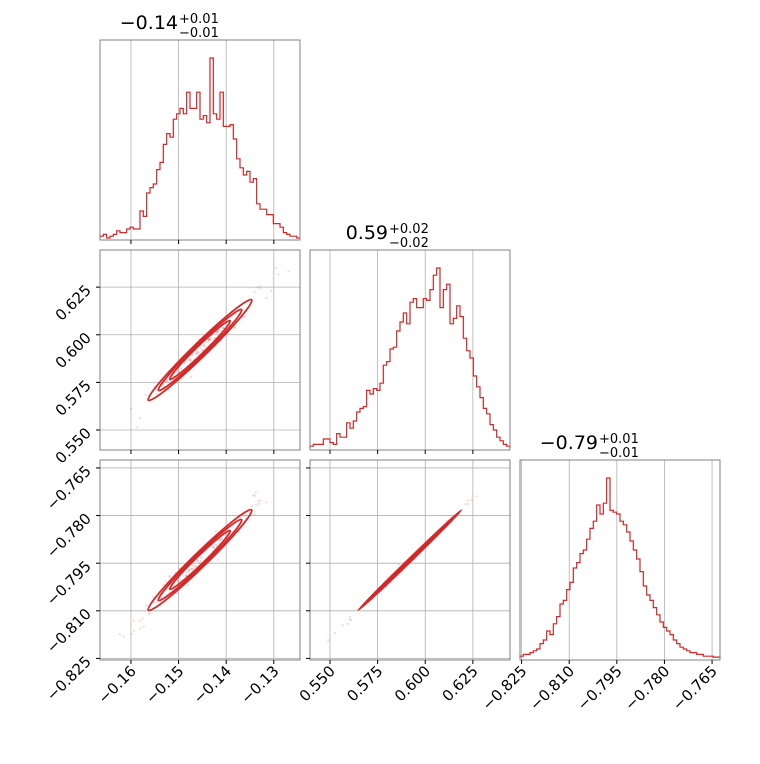 The image size is (760, 764). Describe the element at coordinates (569, 443) in the screenshot. I see `param-title-median: −0.79` at that location.